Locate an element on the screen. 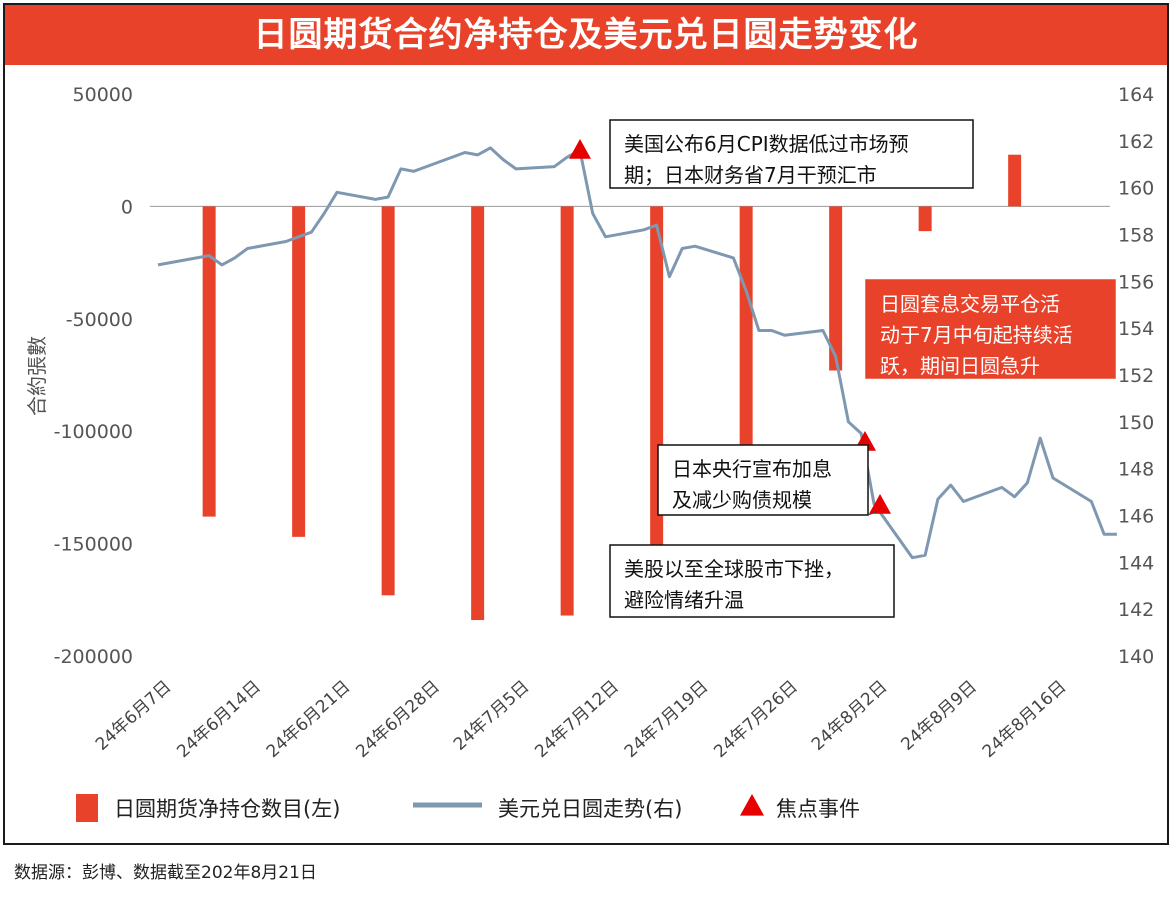  right-tick-label: 144 is located at coordinates (1136, 563).